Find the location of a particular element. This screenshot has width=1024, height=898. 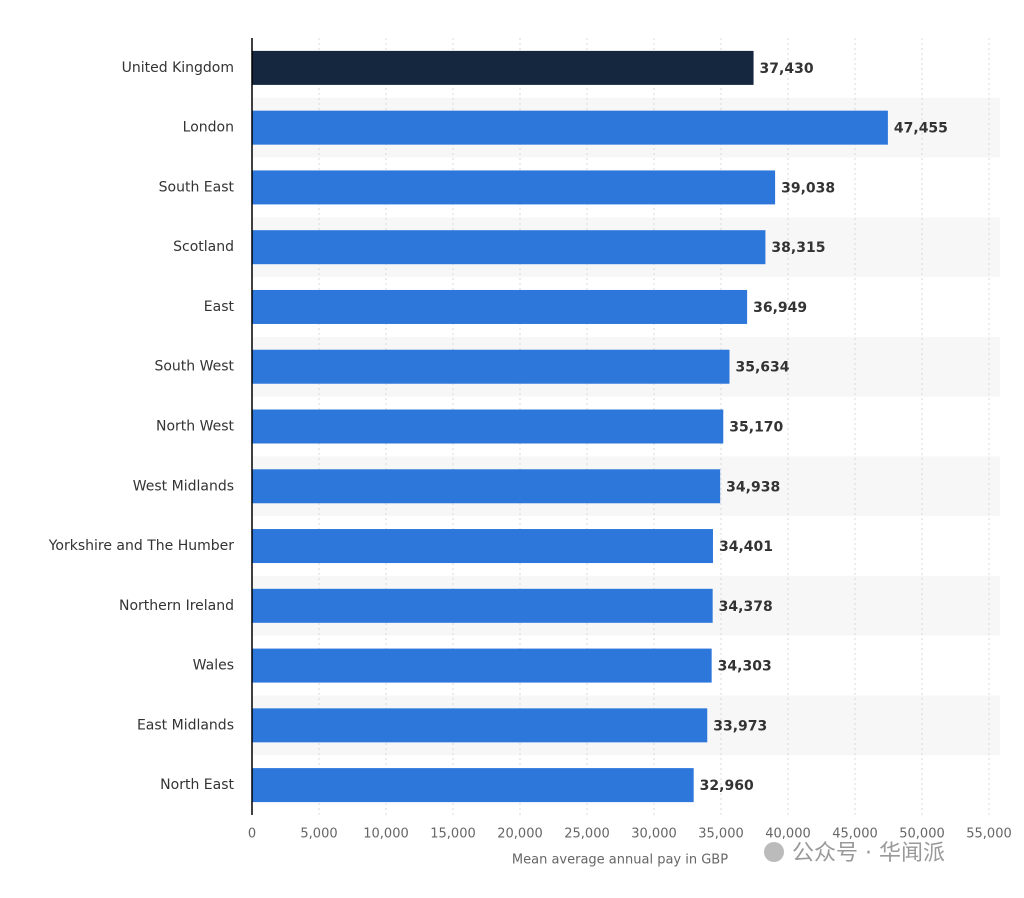

watermark-bg is located at coordinates (875, 856).